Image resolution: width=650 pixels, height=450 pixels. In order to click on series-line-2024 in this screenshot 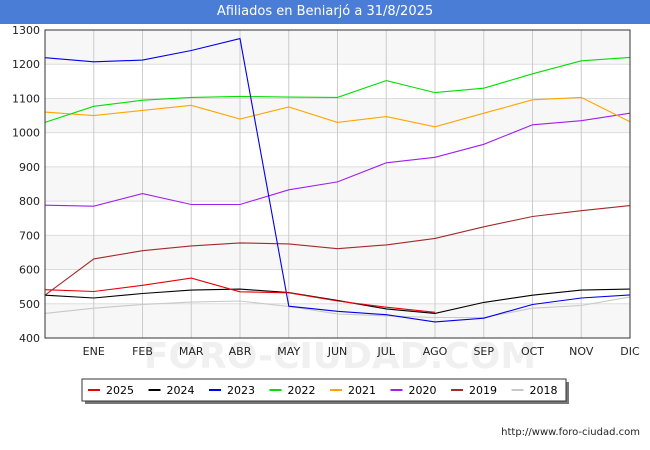, I will do `click(337, 301)`.